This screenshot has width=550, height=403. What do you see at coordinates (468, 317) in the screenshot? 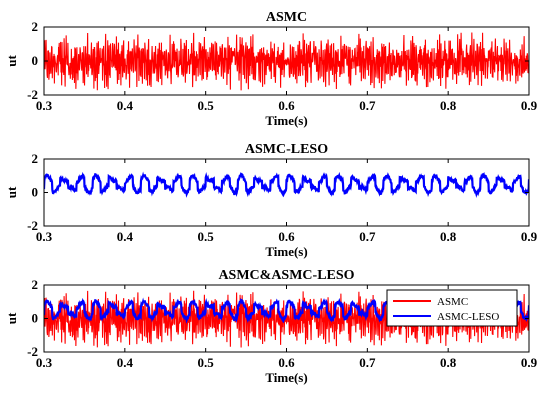
I see `legend-label: ASMC-LESO` at bounding box center [468, 317].